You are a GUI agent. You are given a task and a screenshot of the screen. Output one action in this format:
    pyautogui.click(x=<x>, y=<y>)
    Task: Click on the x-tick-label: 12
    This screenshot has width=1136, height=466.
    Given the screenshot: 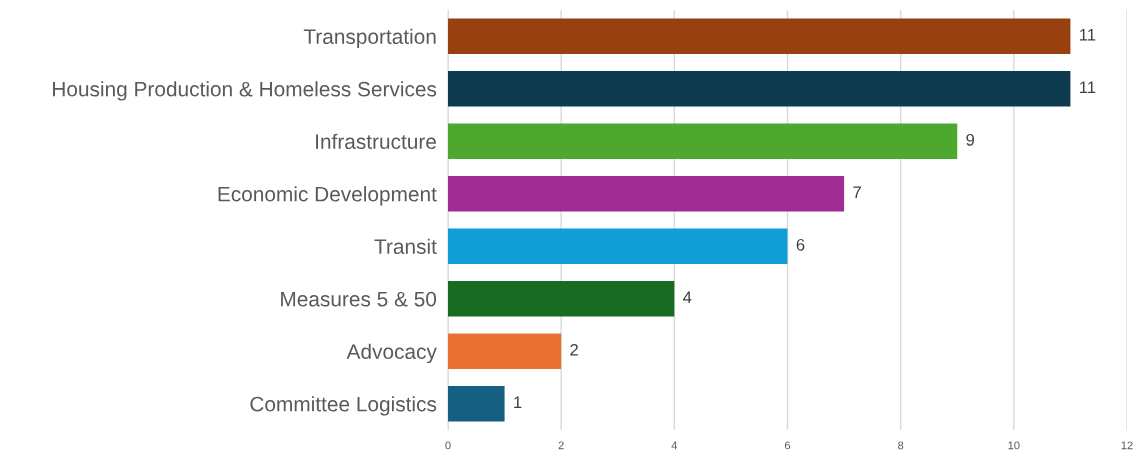 What is the action you would take?
    pyautogui.click(x=1127, y=445)
    